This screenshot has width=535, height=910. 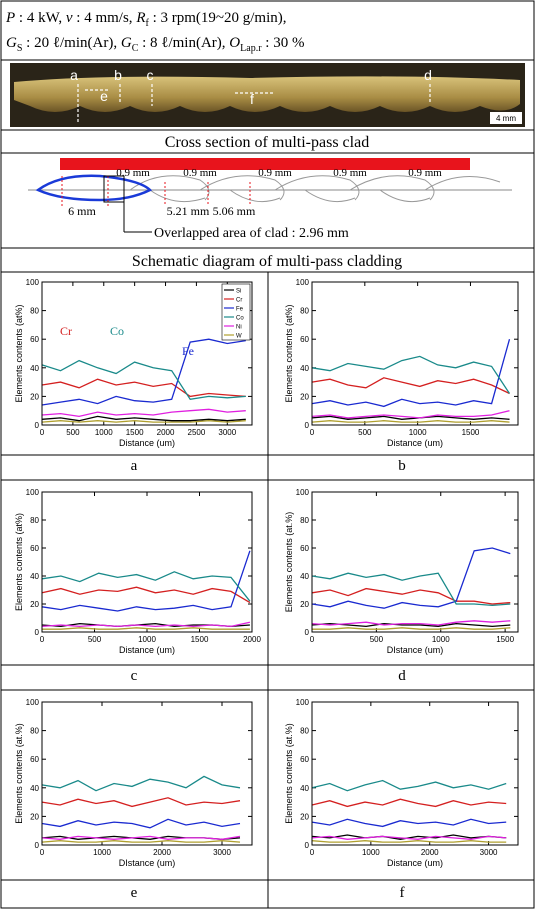 I want to click on annotation: Cr, so click(x=66, y=331).